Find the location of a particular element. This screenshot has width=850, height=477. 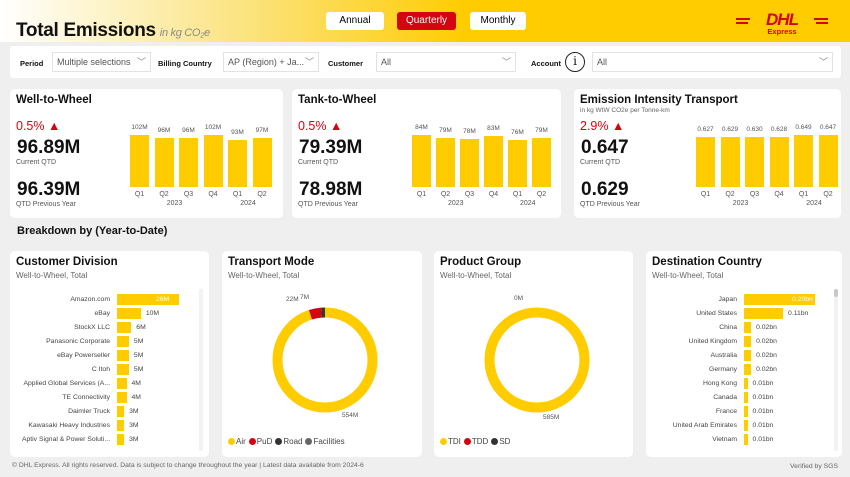

annual-button: Annual is located at coordinates (355, 21).